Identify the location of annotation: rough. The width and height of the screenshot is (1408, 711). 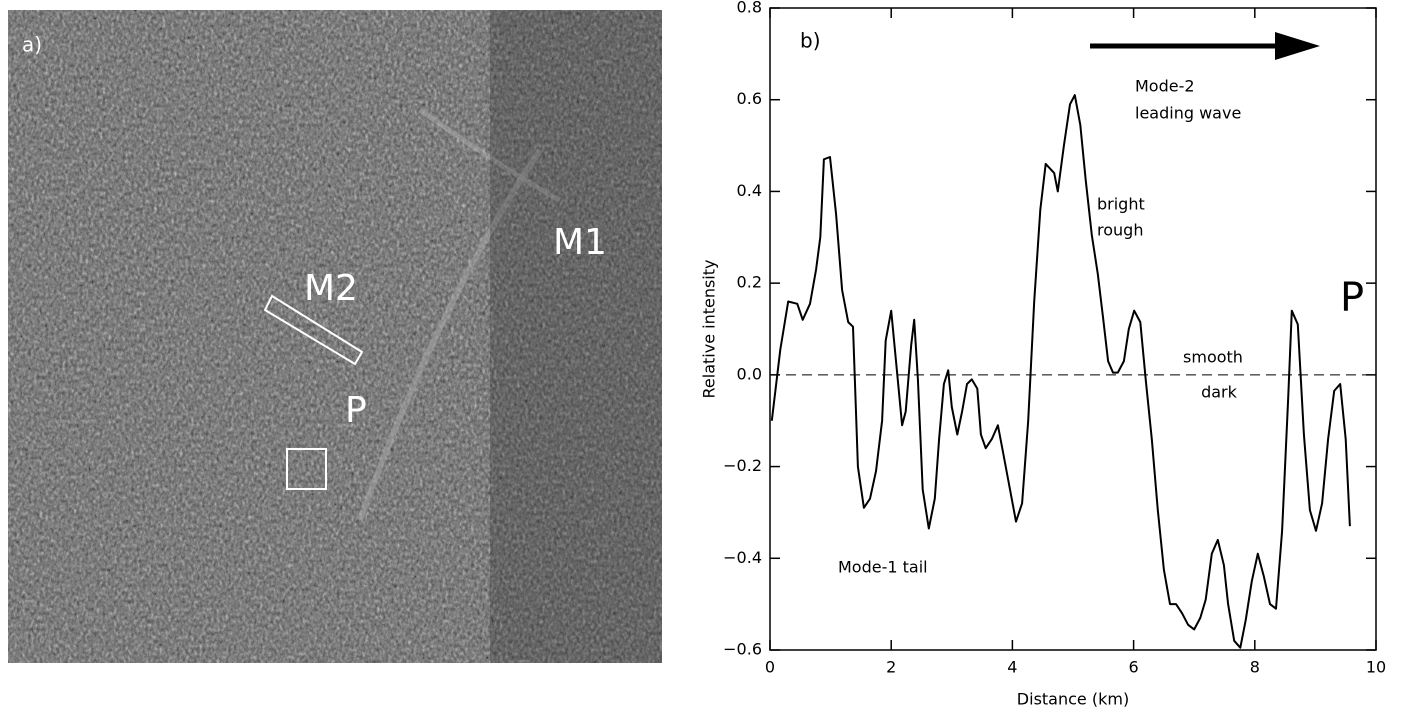
(1120, 230).